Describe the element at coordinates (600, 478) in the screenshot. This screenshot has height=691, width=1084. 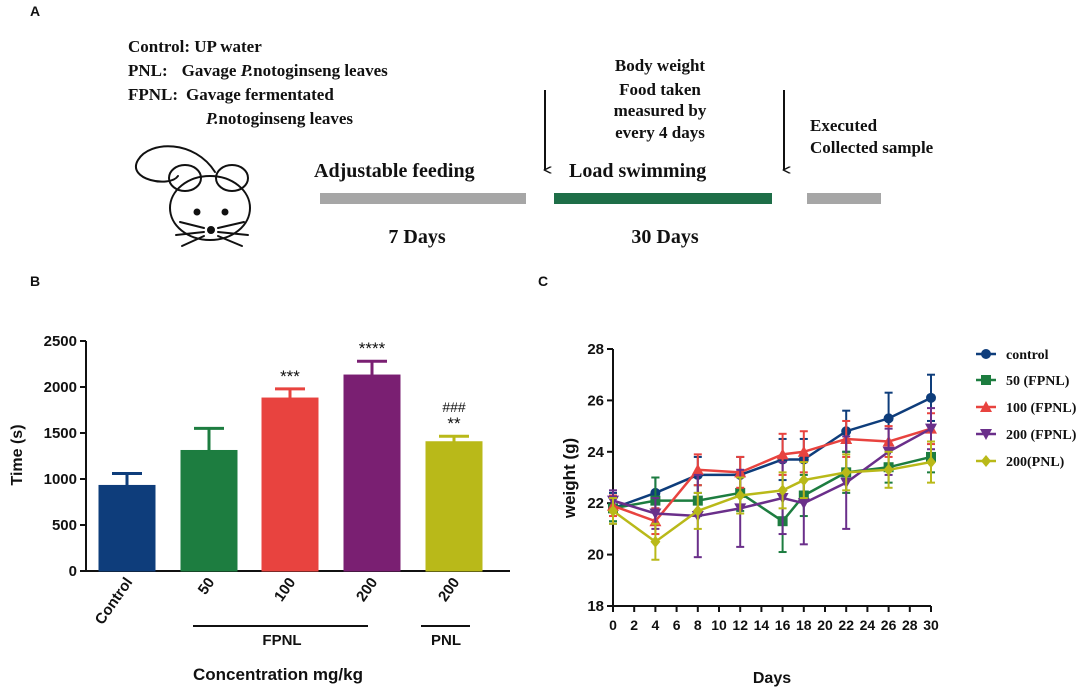
I see `chart-c-yticks: 18 20 22 24 26 28` at that location.